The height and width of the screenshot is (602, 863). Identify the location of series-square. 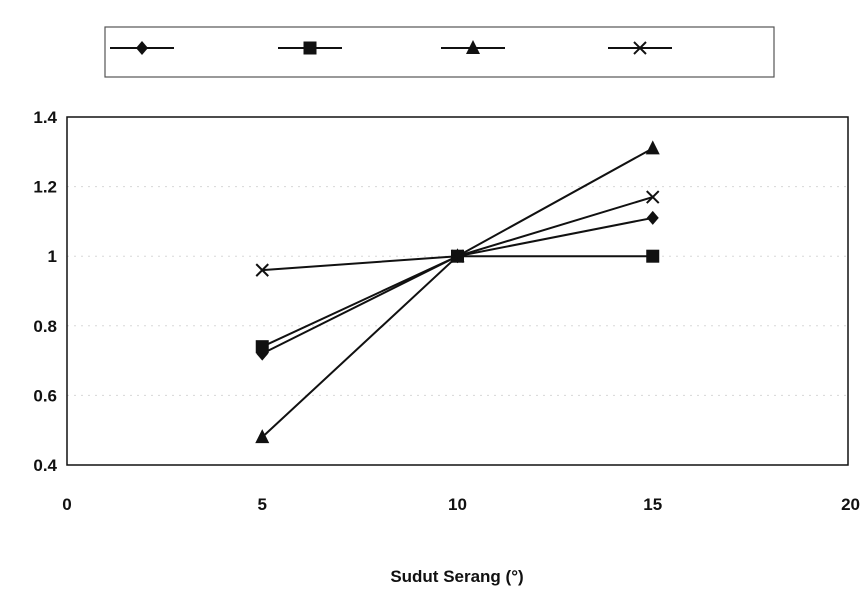
(457, 301).